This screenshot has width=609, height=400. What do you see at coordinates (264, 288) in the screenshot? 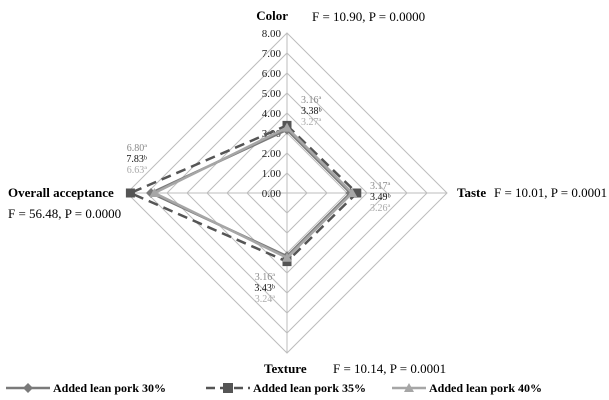
I see `data-label: 3.43ᵇ` at bounding box center [264, 288].